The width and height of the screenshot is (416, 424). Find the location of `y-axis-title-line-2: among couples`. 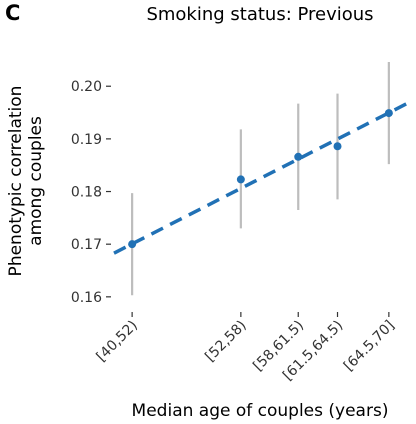

y-axis-title-line-2: among couples is located at coordinates (36, 181).